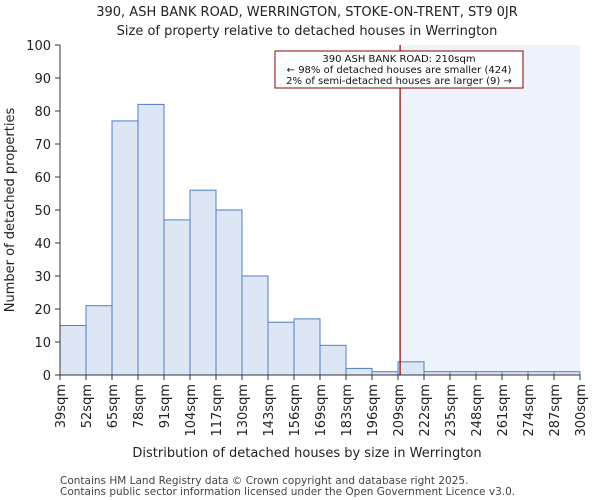  What do you see at coordinates (411, 368) in the screenshot?
I see `bar-209sqm` at bounding box center [411, 368].